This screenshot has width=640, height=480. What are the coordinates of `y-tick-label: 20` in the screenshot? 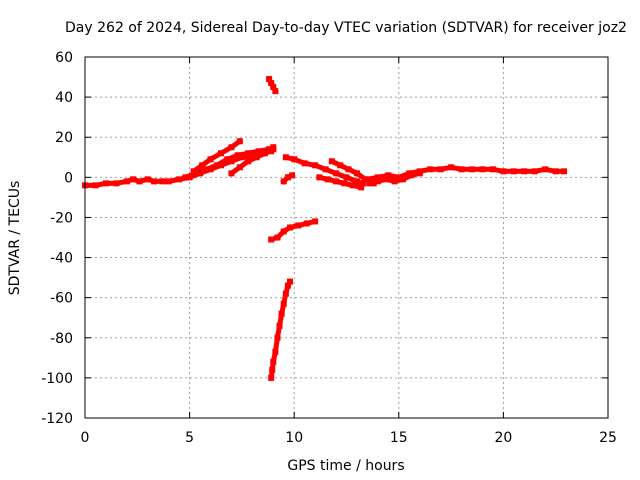 It's located at (64, 138).